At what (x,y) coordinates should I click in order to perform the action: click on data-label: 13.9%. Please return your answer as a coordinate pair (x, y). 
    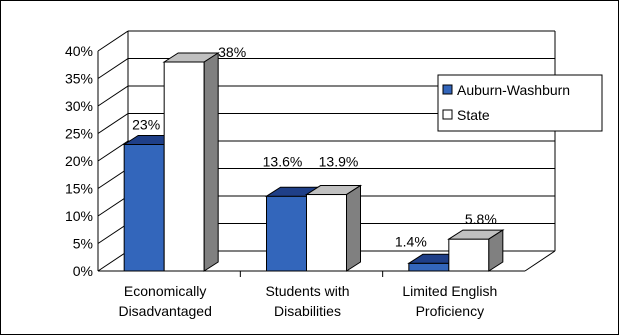
    Looking at the image, I should click on (339, 162).